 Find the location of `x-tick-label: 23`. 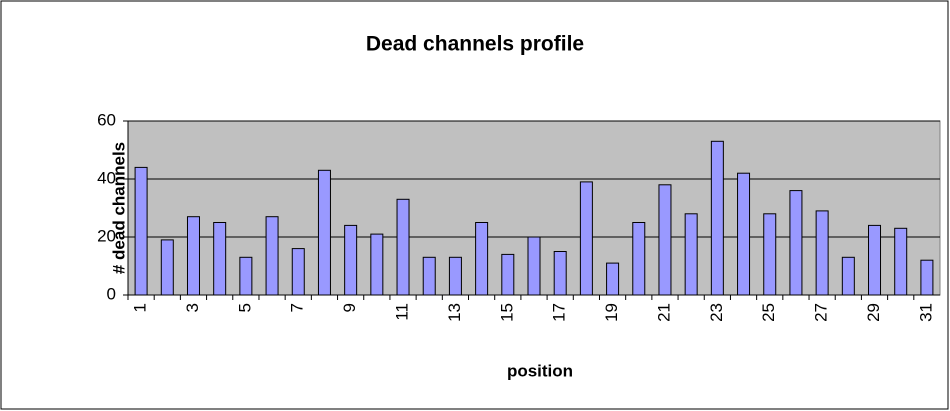

x-tick-label: 23 is located at coordinates (716, 312).